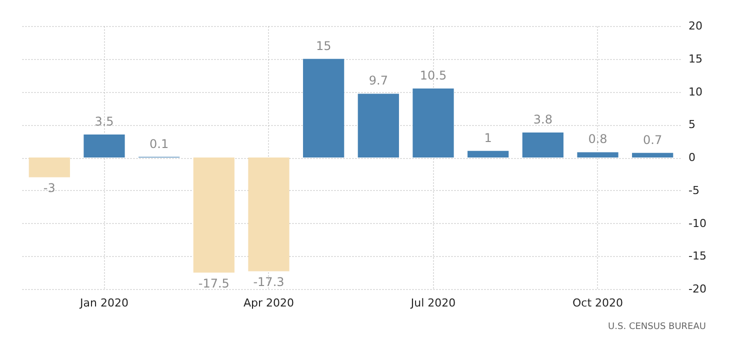  I want to click on data-label: 9.7, so click(378, 81).